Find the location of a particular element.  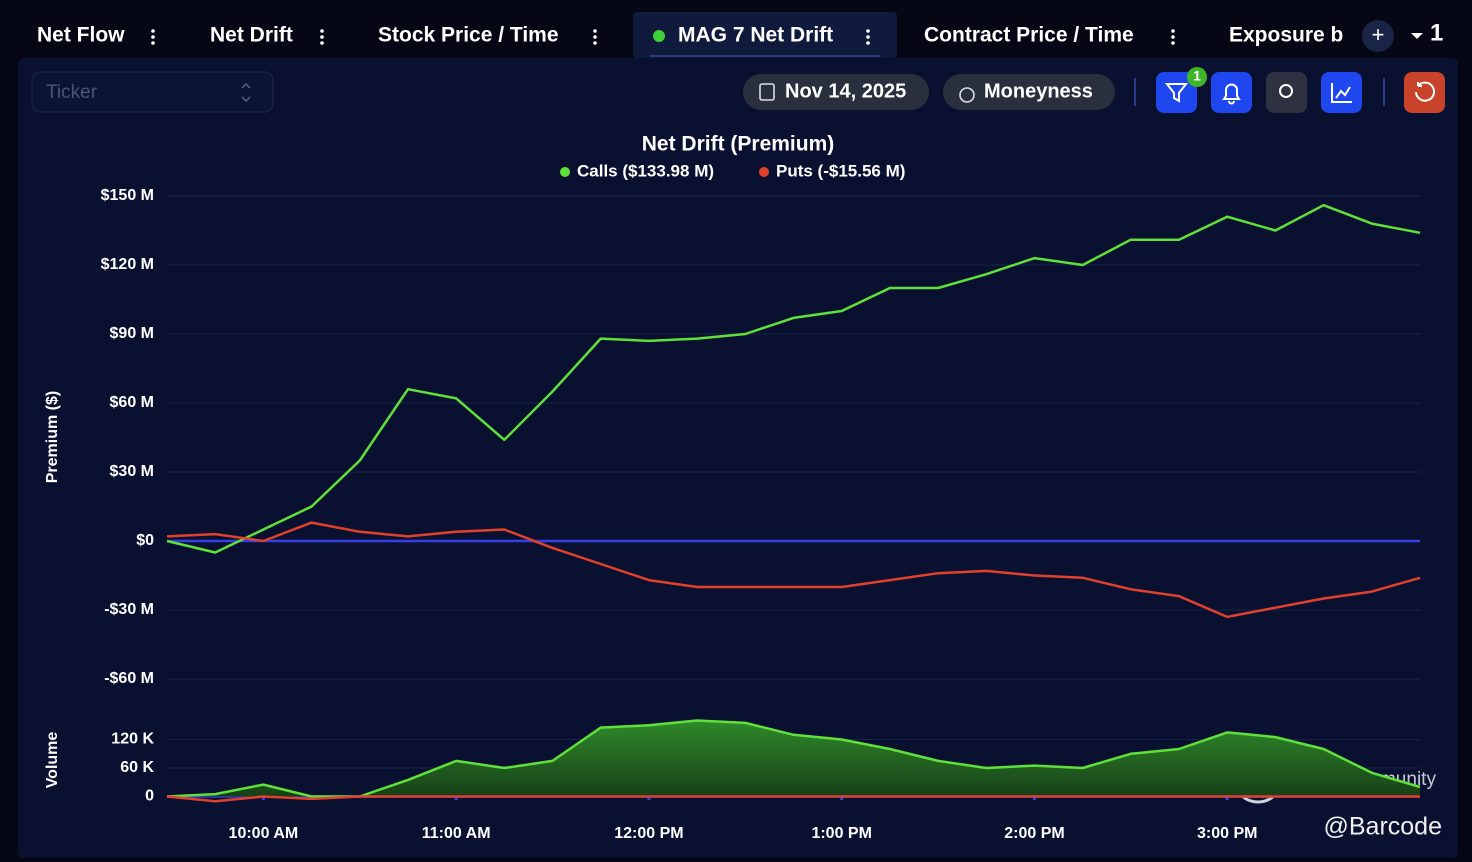

add-tab-button is located at coordinates (1378, 36).